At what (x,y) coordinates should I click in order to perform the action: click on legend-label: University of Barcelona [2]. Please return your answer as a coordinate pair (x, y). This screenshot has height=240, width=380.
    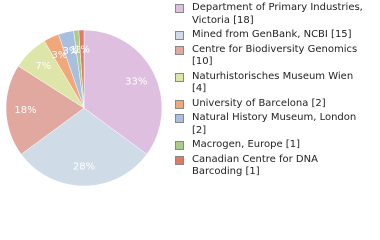
    Looking at the image, I should click on (259, 103).